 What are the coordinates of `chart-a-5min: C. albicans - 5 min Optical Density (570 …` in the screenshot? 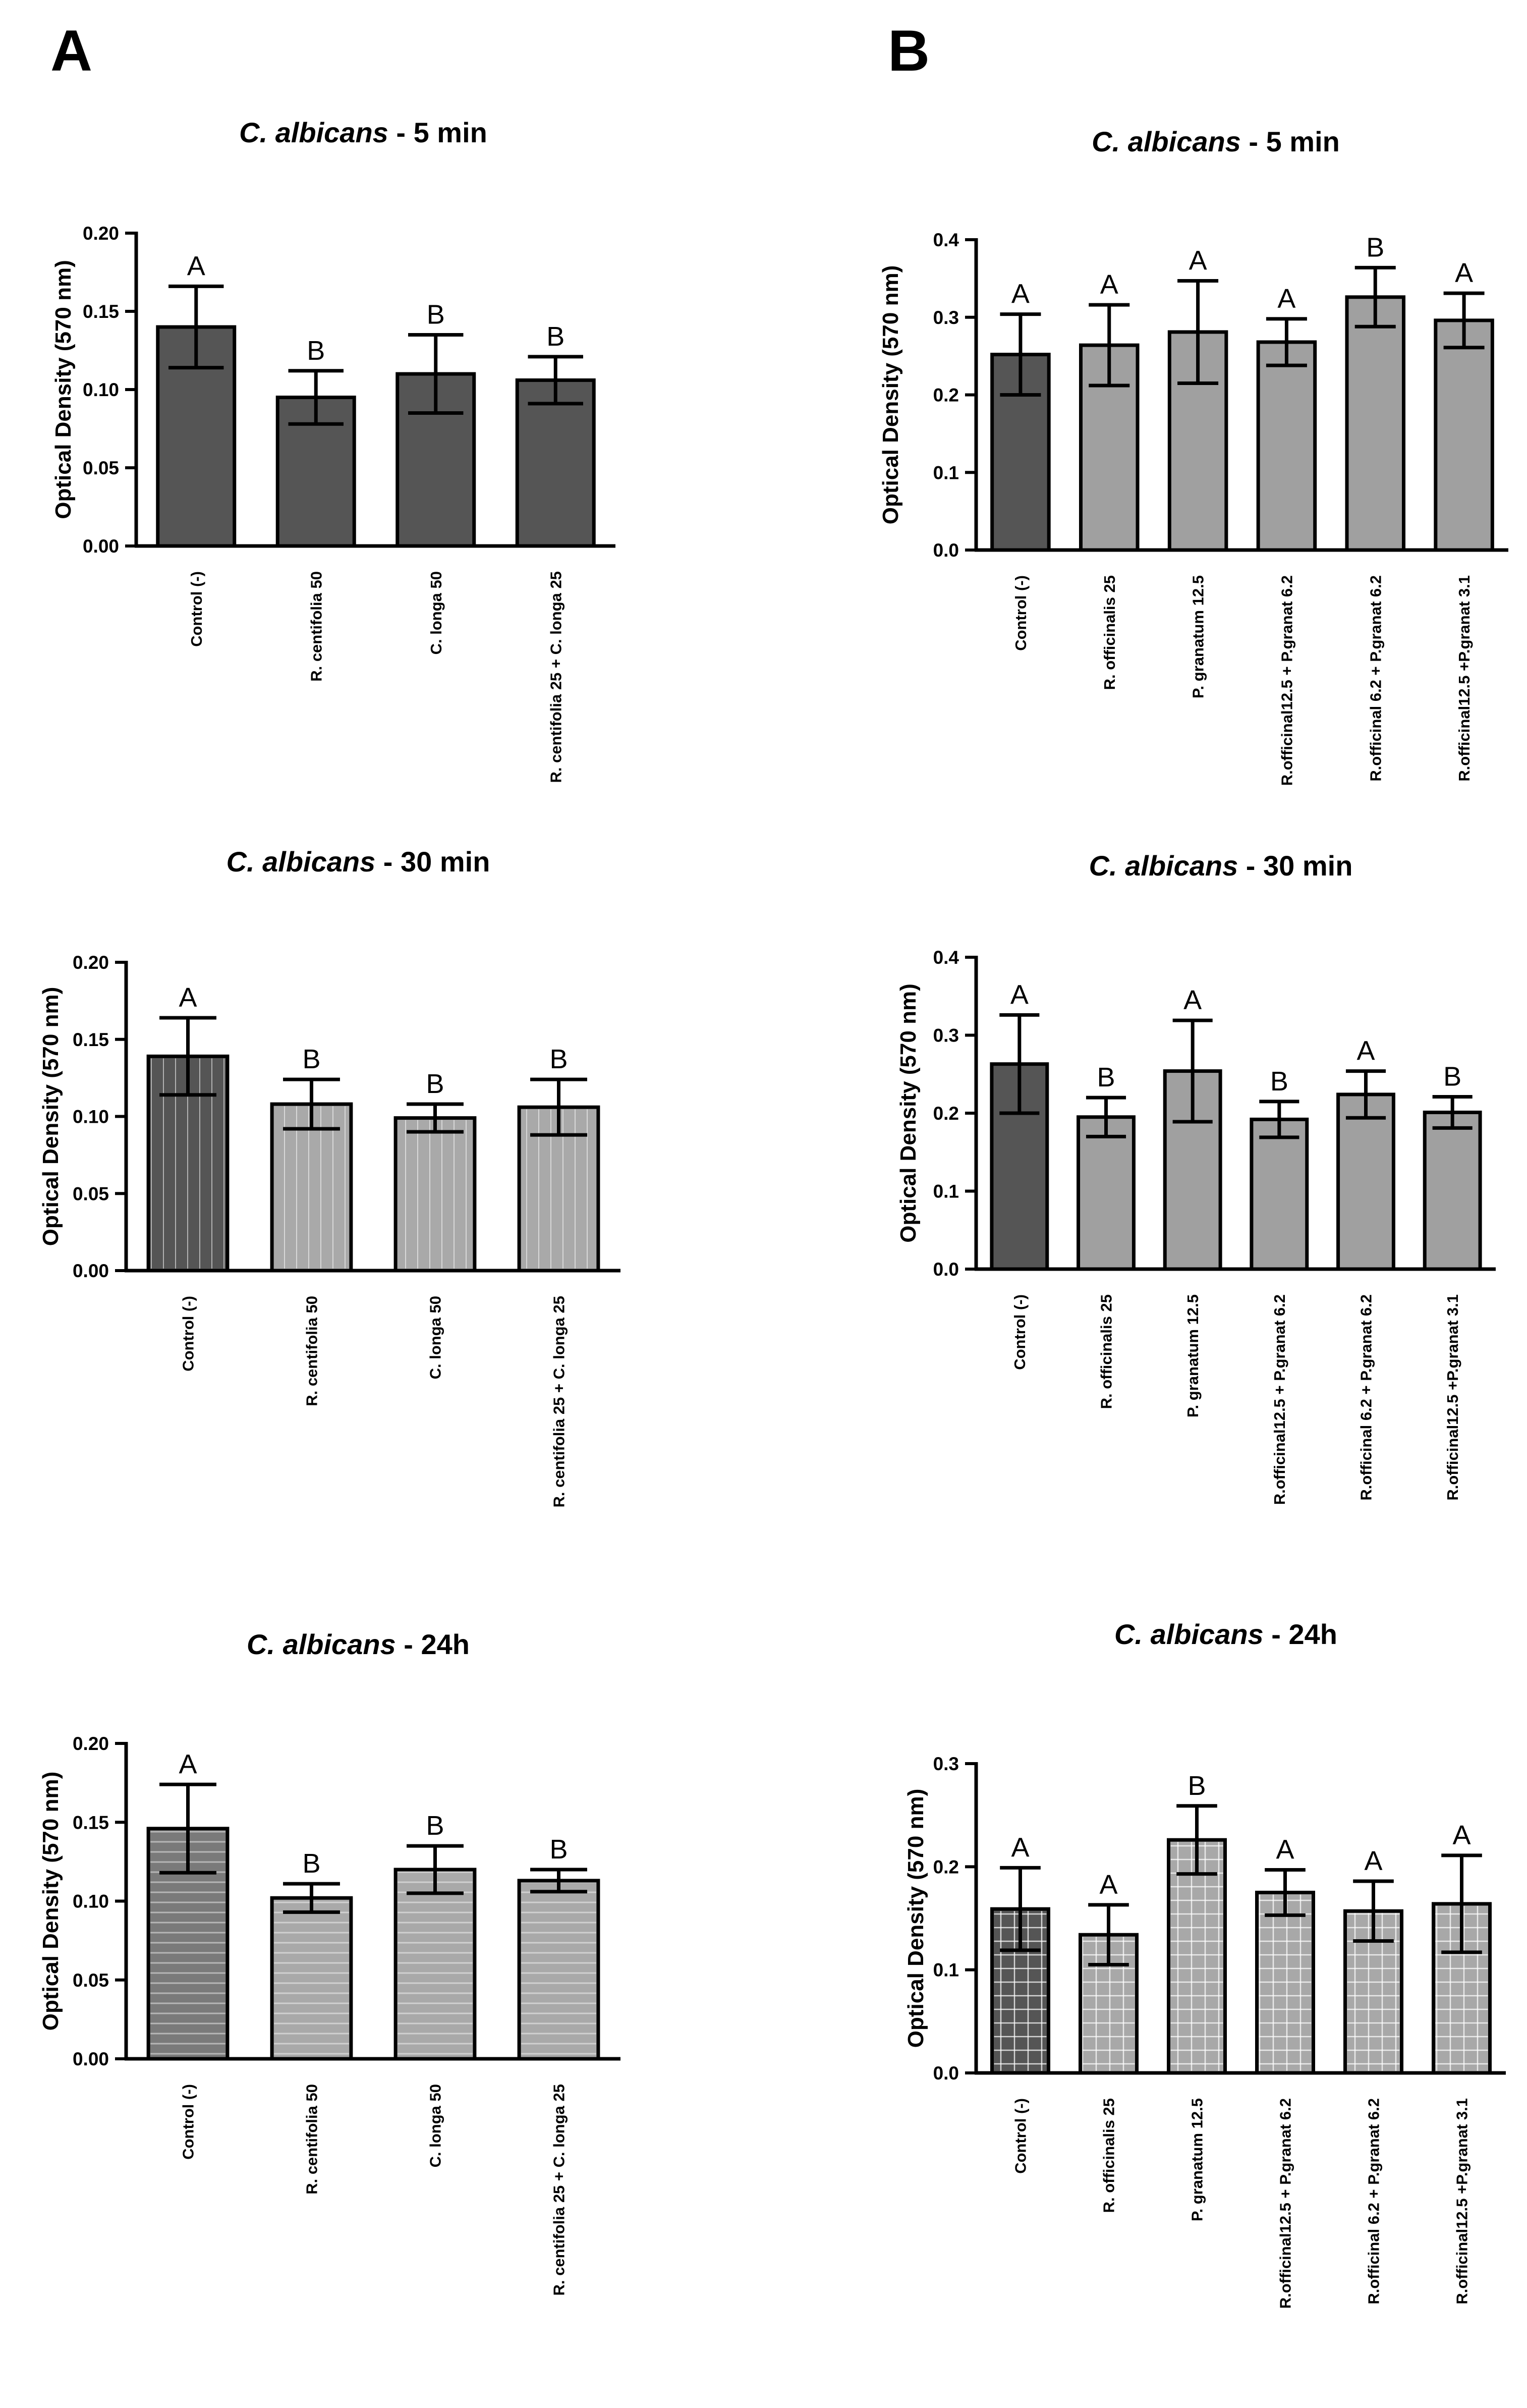 It's located at (333, 450).